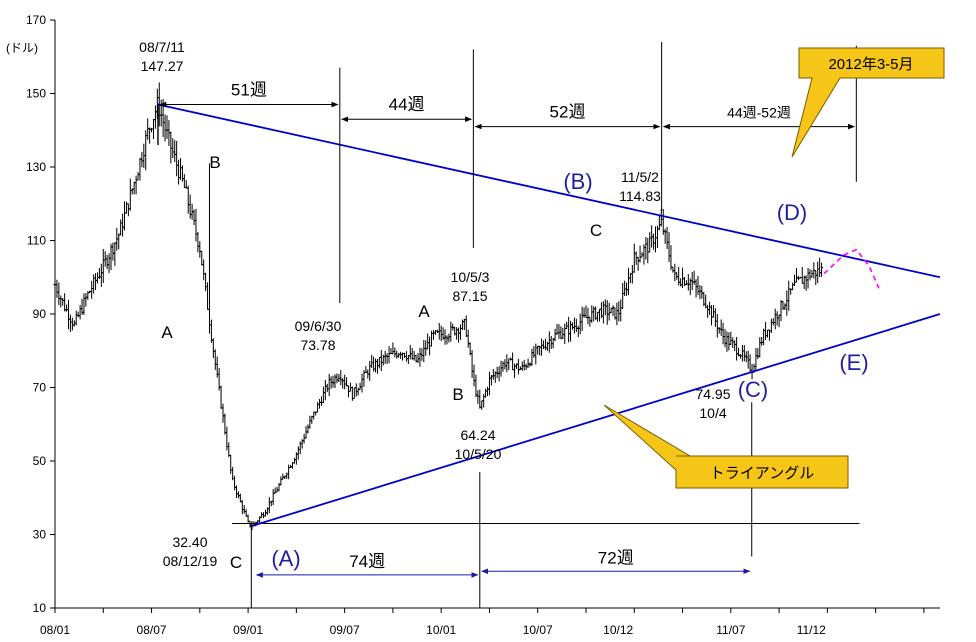 The width and height of the screenshot is (976, 642). Describe the element at coordinates (759, 113) in the screenshot. I see `week-label-top-3: 44週-52週` at that location.